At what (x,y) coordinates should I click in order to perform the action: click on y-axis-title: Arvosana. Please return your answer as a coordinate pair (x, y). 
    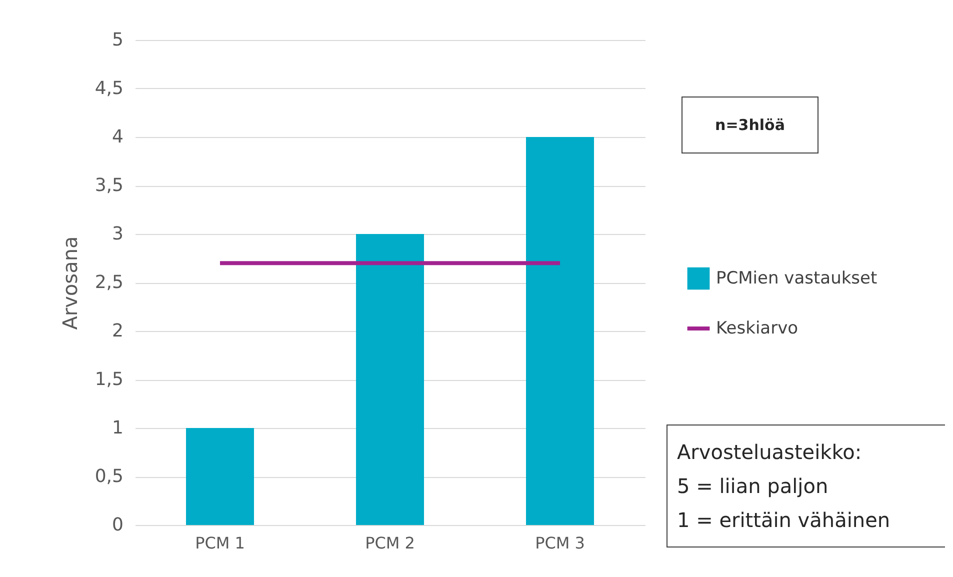
    Looking at the image, I should click on (70, 283).